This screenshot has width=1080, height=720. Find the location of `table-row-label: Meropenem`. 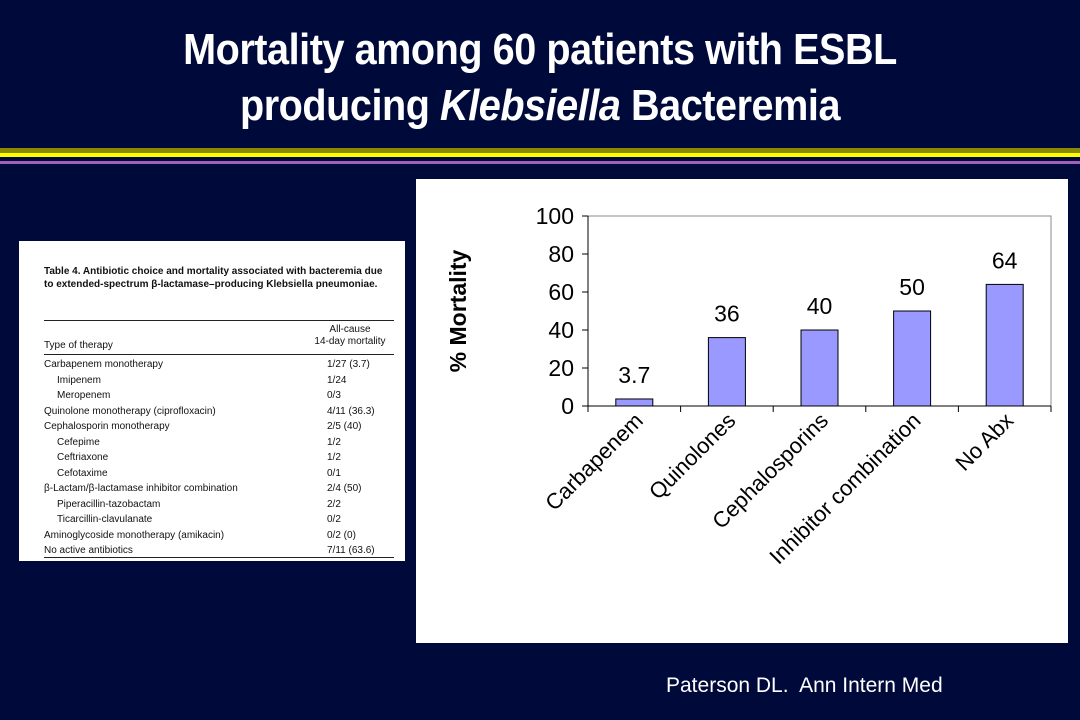

table-row-label: Meropenem is located at coordinates (84, 395).